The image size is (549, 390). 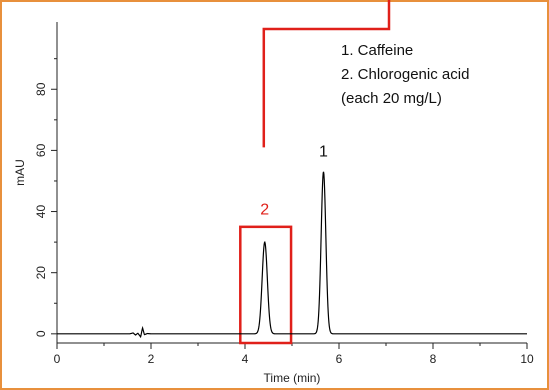 What do you see at coordinates (264, 210) in the screenshot?
I see `peak-label-2: 2` at bounding box center [264, 210].